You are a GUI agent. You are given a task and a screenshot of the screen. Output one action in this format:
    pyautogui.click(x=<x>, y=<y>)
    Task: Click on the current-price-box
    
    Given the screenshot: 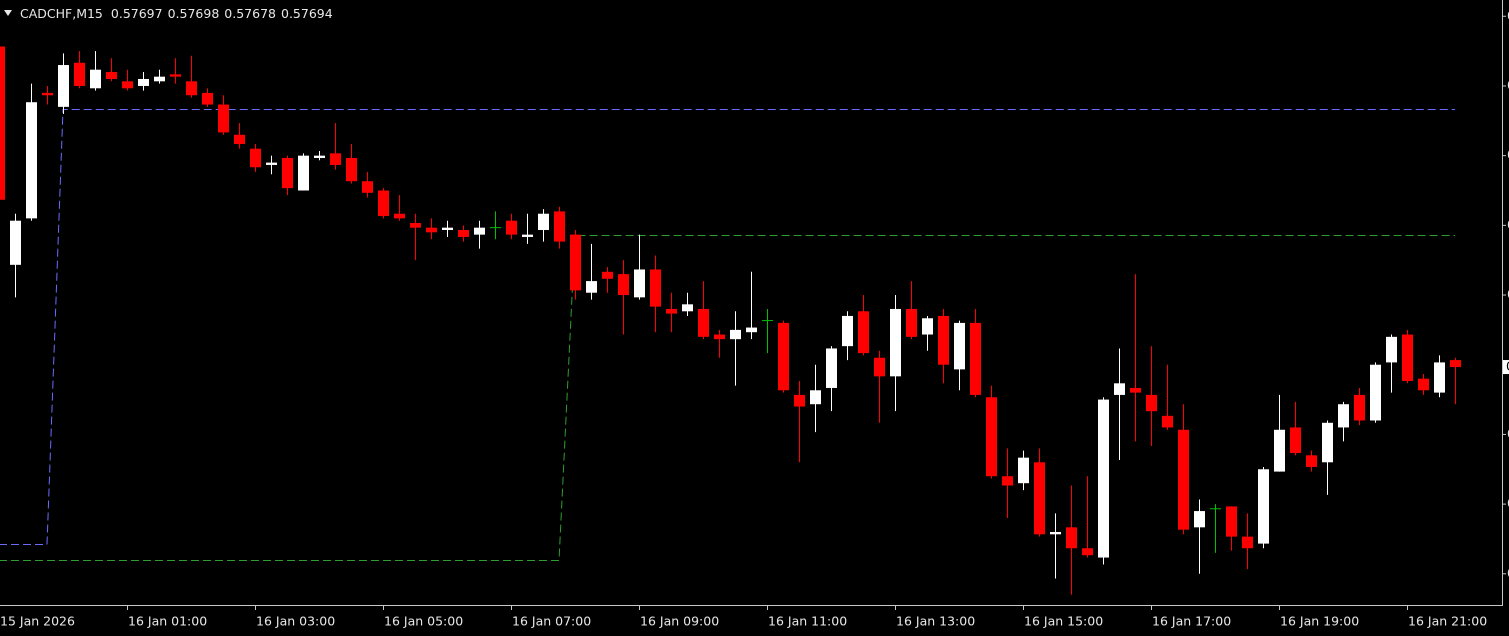 What is the action you would take?
    pyautogui.click(x=1506, y=367)
    